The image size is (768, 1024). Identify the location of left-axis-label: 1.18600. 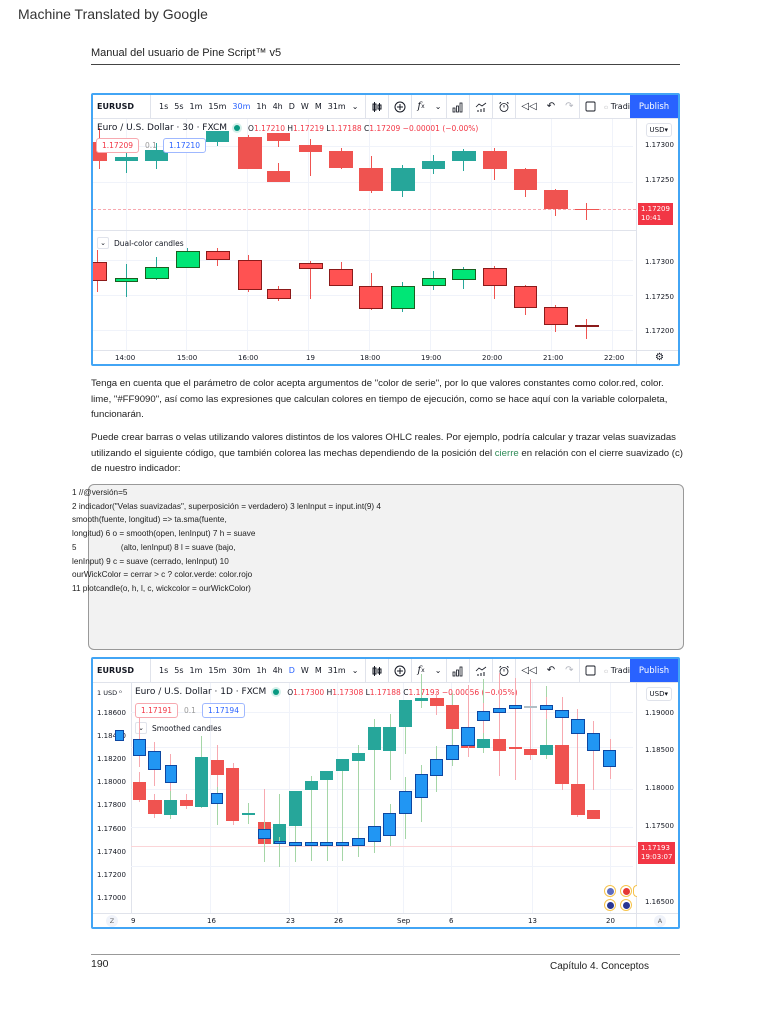
(111, 713).